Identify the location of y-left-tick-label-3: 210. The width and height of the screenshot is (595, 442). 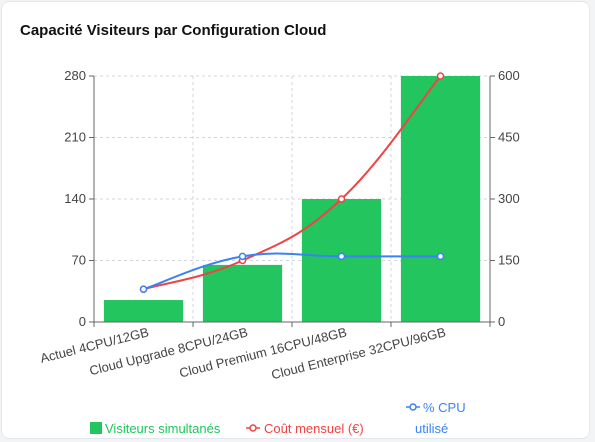
(75, 137).